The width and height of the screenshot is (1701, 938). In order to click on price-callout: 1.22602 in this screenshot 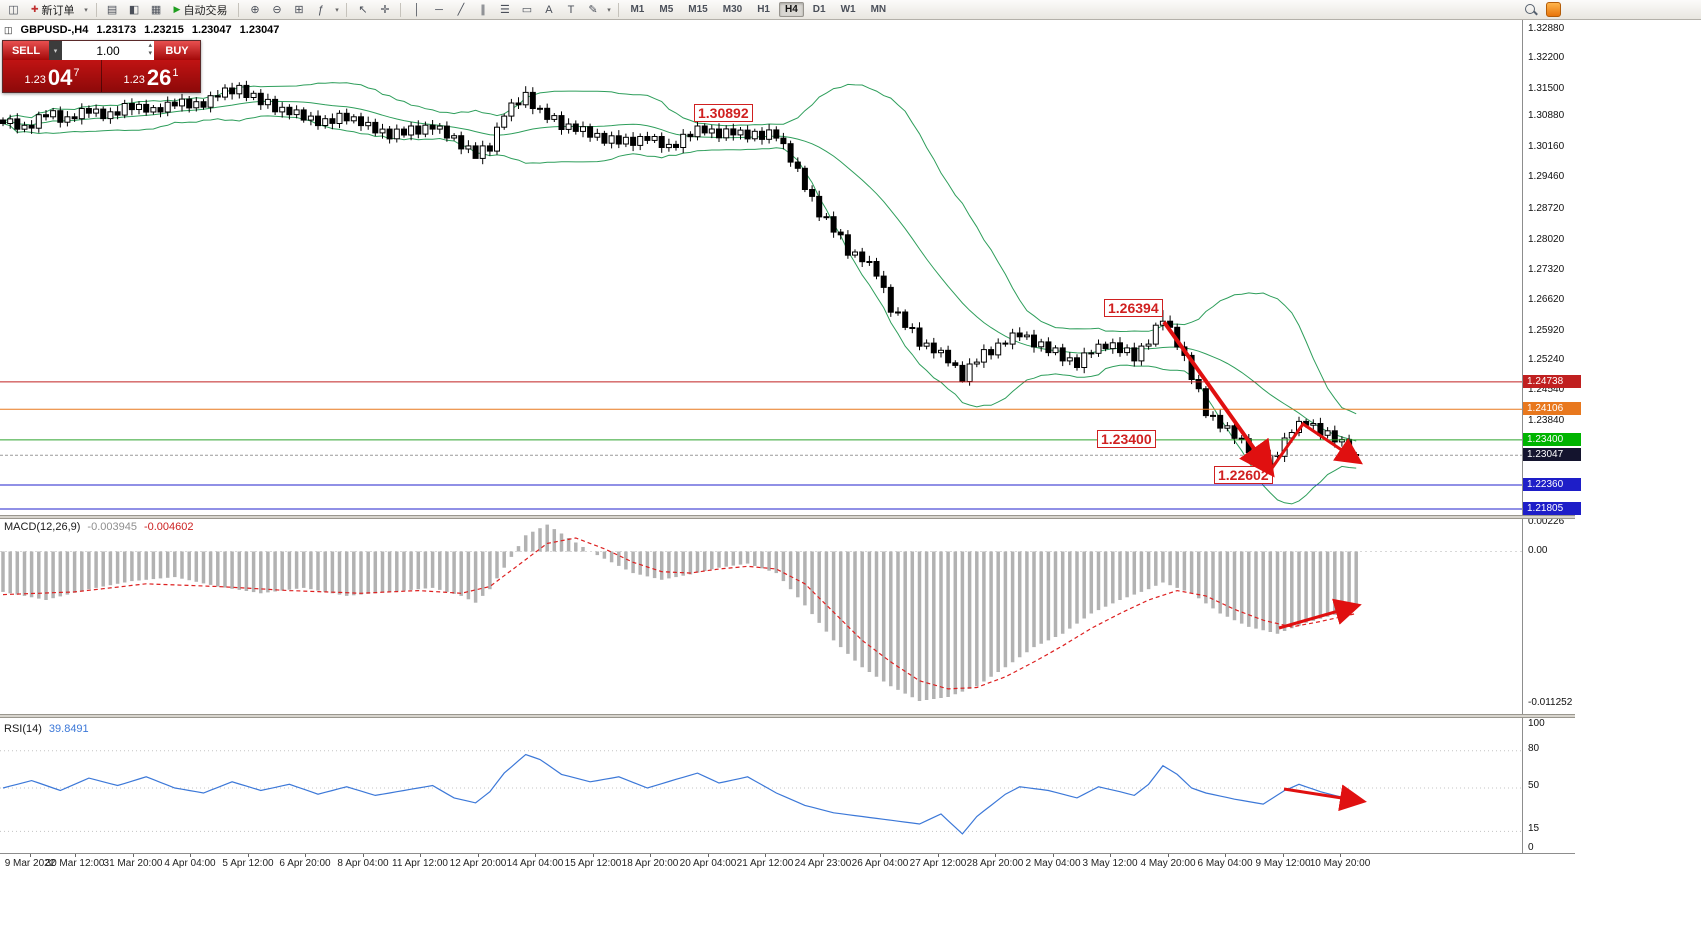, I will do `click(1243, 475)`.